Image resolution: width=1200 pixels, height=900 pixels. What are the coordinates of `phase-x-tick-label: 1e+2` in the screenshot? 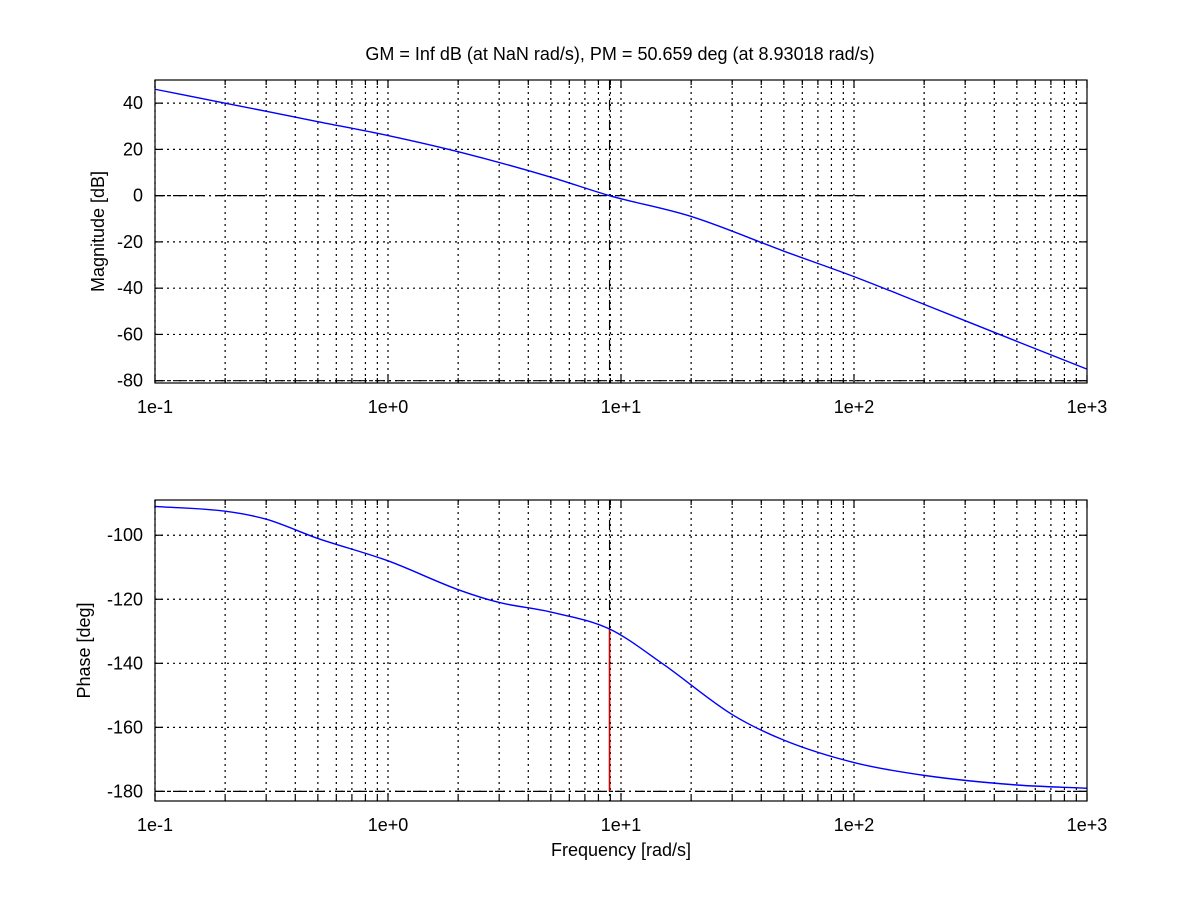 It's located at (854, 825).